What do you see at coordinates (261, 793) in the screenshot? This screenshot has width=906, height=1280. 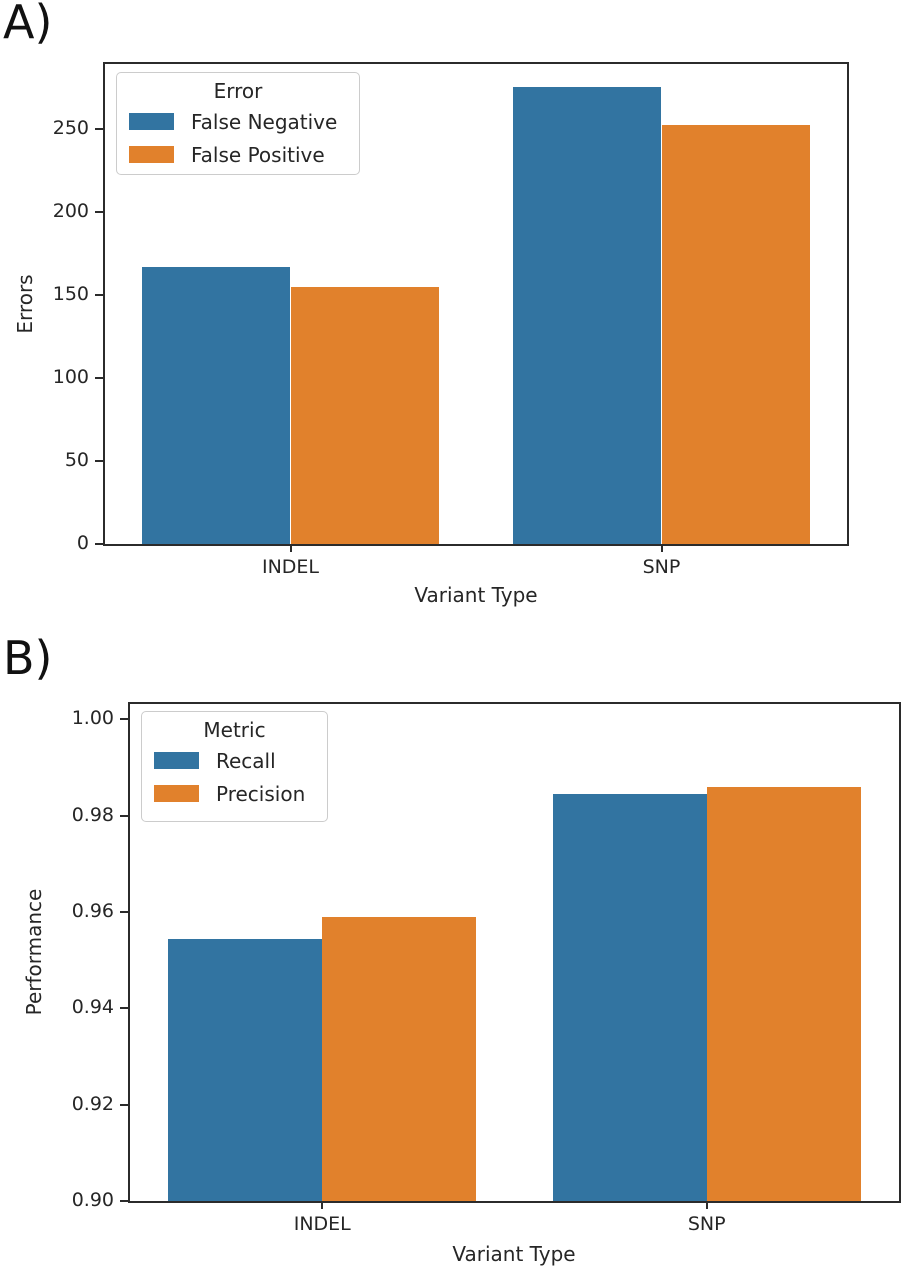 I see `legend-entry-label: Precision` at bounding box center [261, 793].